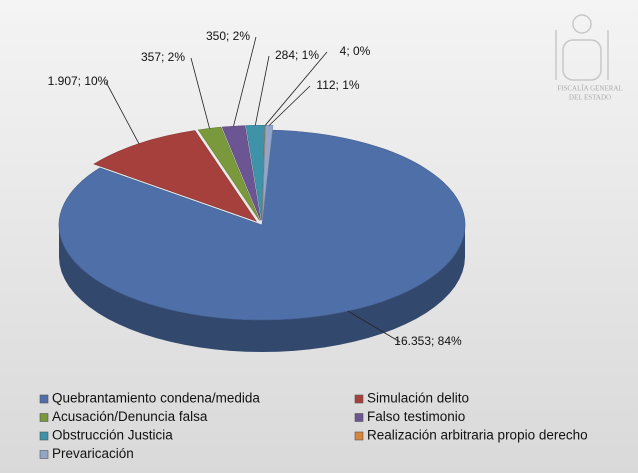 Image resolution: width=638 pixels, height=473 pixels. What do you see at coordinates (428, 341) in the screenshot?
I see `data-label: 16.353; 84%` at bounding box center [428, 341].